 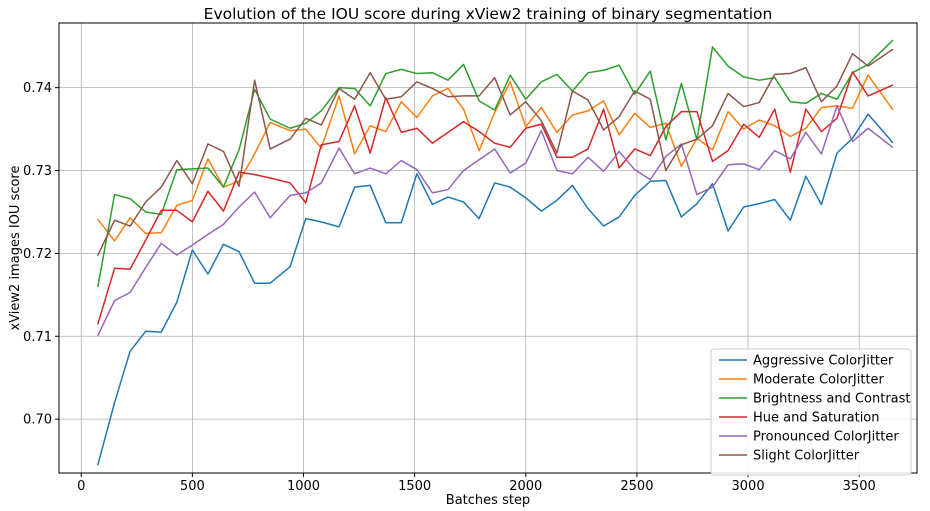 I want to click on x-tick-label: 3000, so click(x=748, y=486).